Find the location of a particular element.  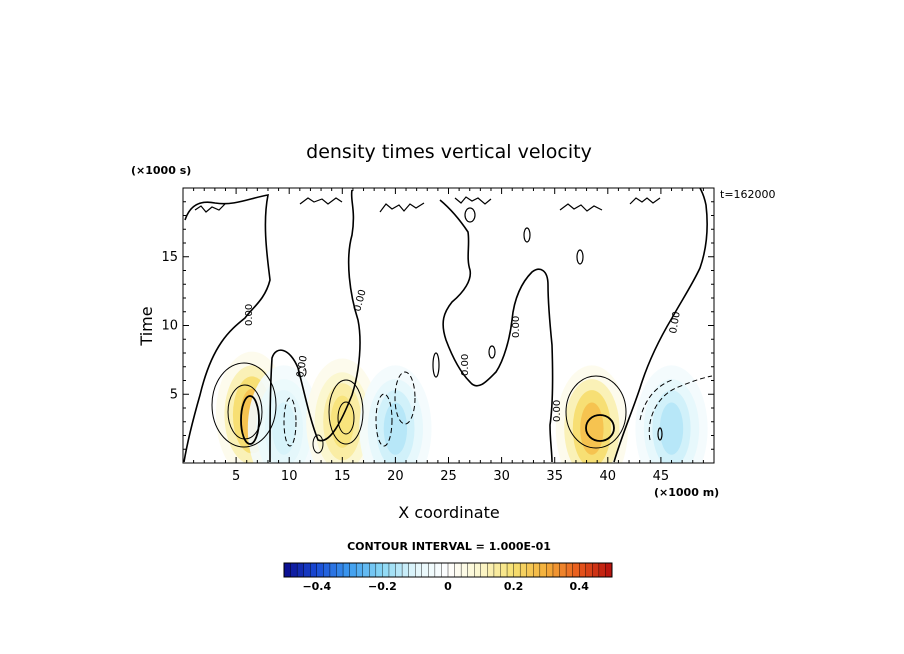

x-tick-label: 20 is located at coordinates (395, 476).